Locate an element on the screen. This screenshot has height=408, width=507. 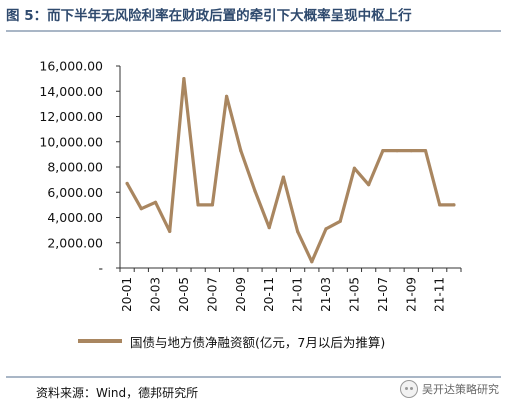
x-tick-label: 20-09 is located at coordinates (241, 294).